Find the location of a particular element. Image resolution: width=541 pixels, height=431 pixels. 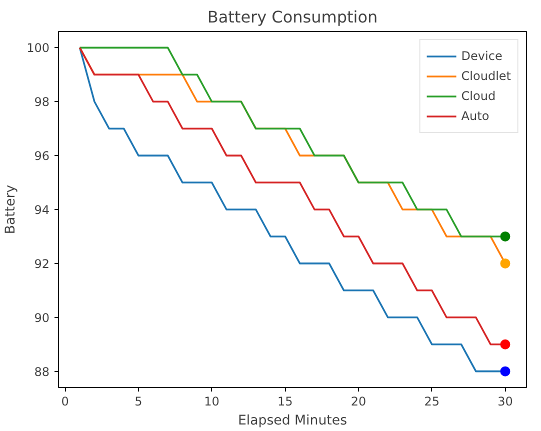

x-tick-label: 0 is located at coordinates (65, 401).